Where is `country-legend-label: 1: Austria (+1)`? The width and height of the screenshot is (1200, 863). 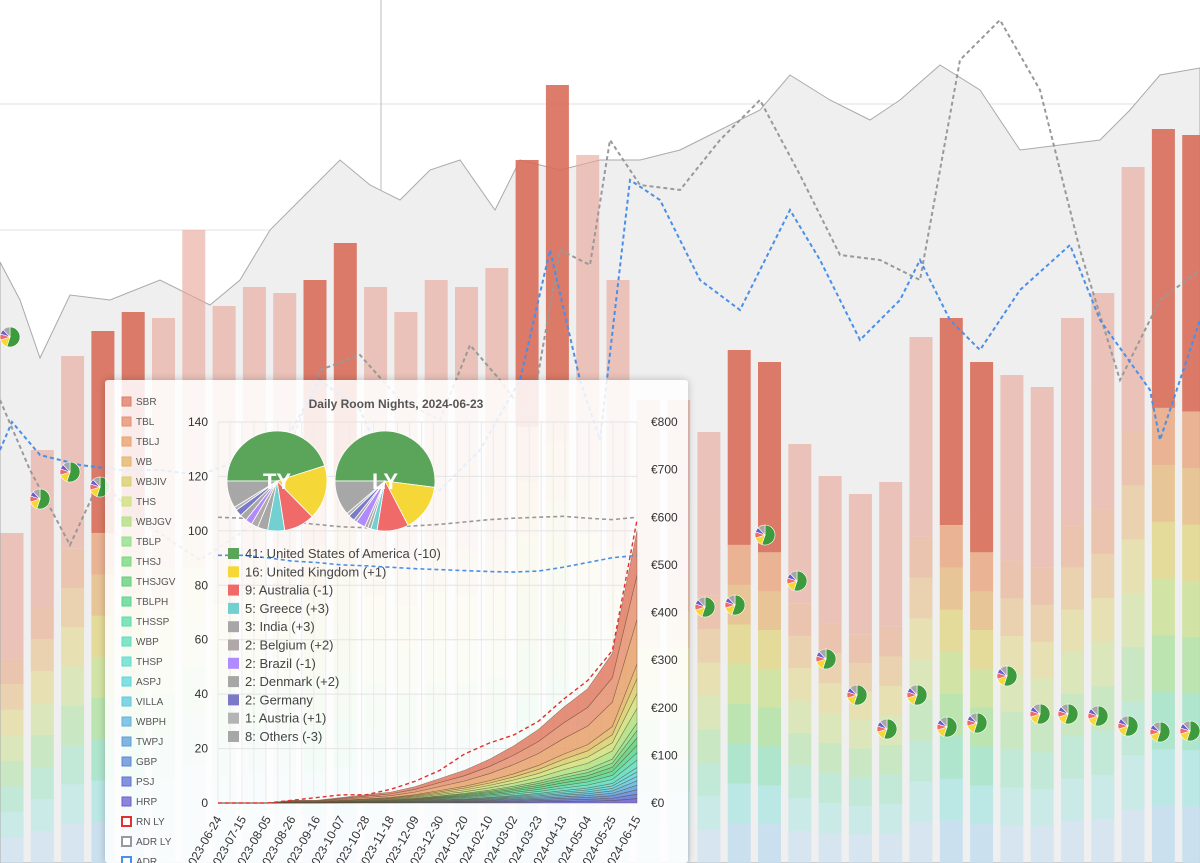
country-legend-label: 1: Austria (+1) is located at coordinates (285, 718).